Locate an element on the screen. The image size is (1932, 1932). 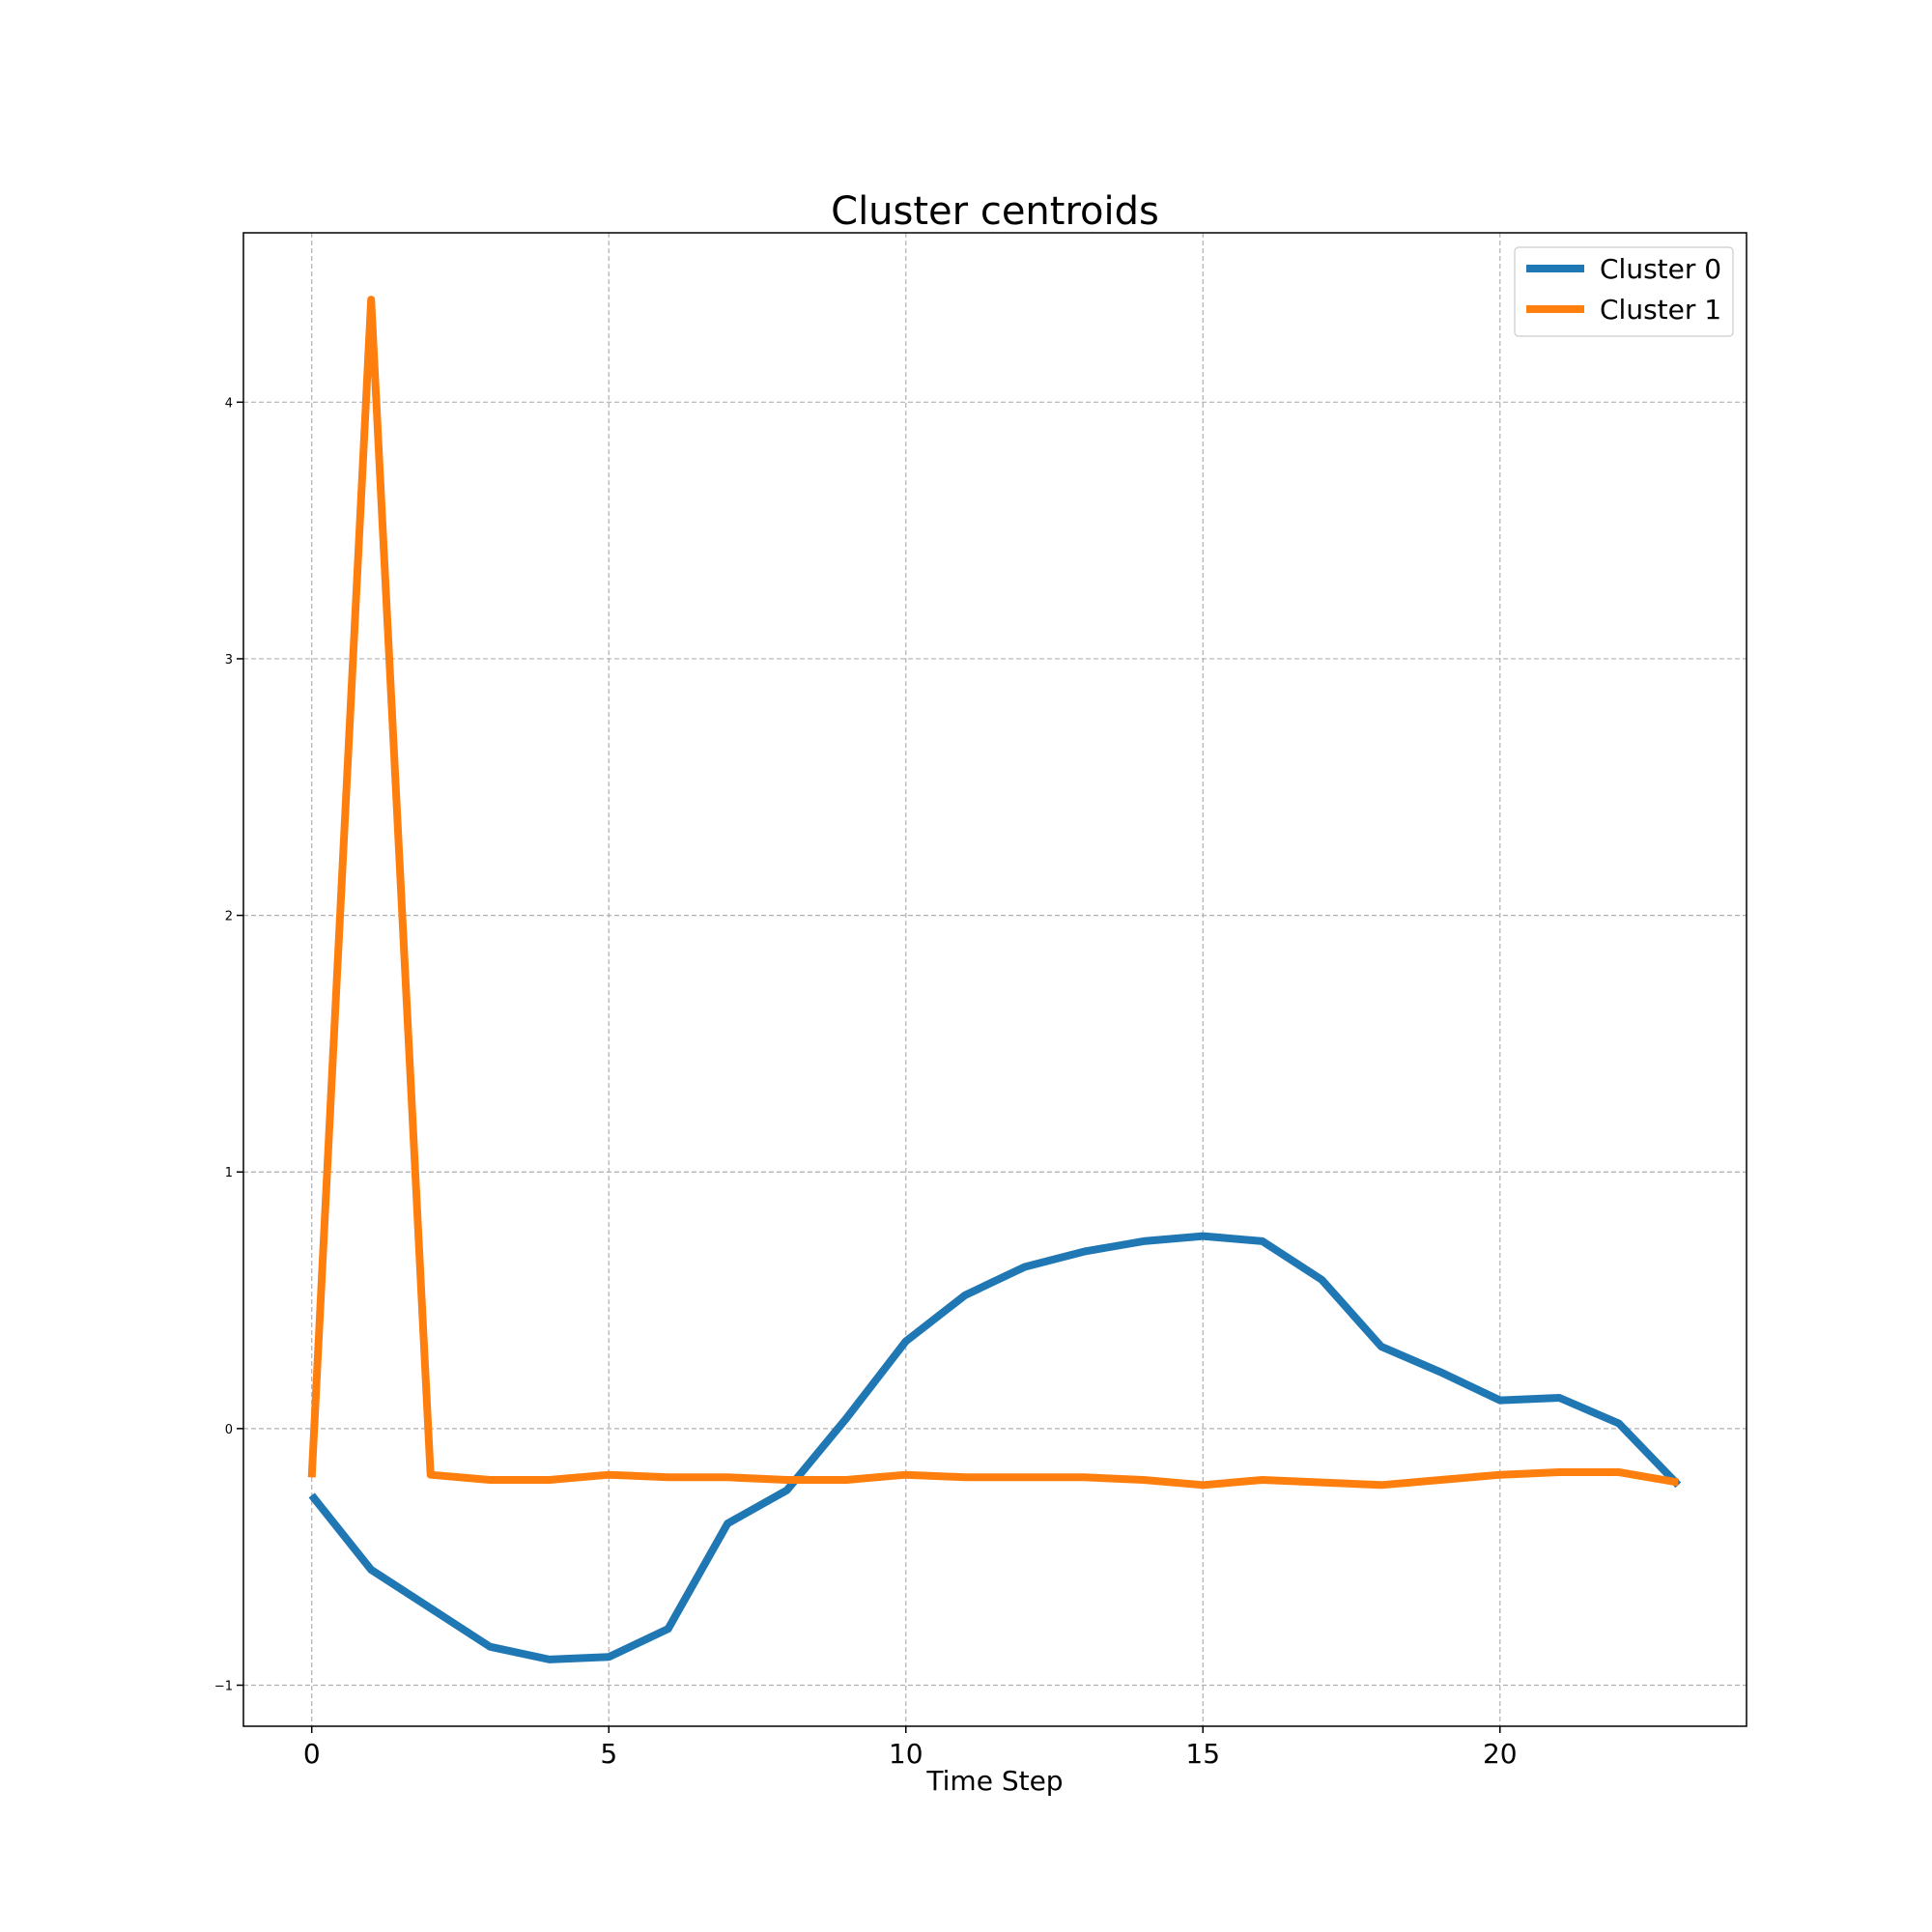
chart-title: Cluster centroids is located at coordinates (995, 211).